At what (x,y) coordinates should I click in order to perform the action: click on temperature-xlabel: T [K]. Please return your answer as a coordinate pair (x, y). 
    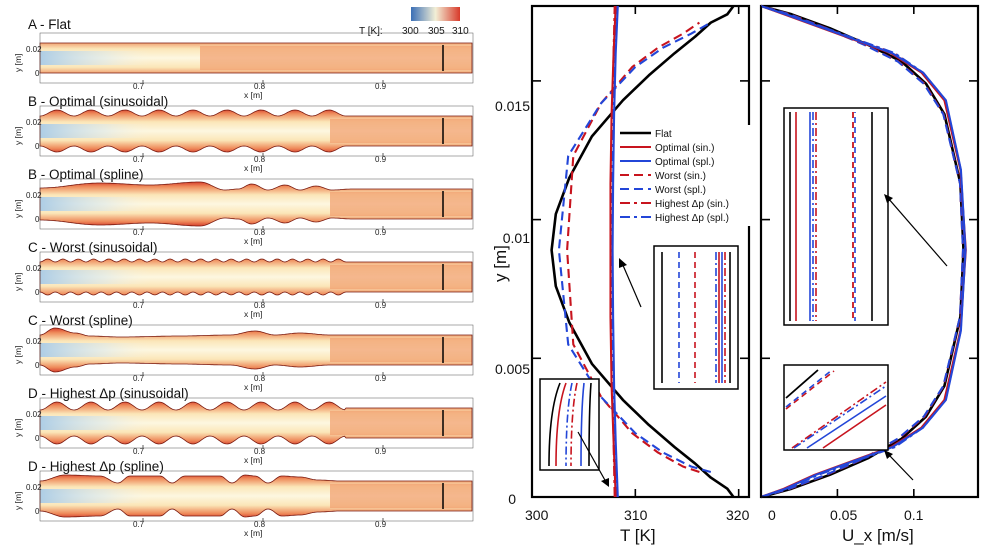
    Looking at the image, I should click on (638, 535).